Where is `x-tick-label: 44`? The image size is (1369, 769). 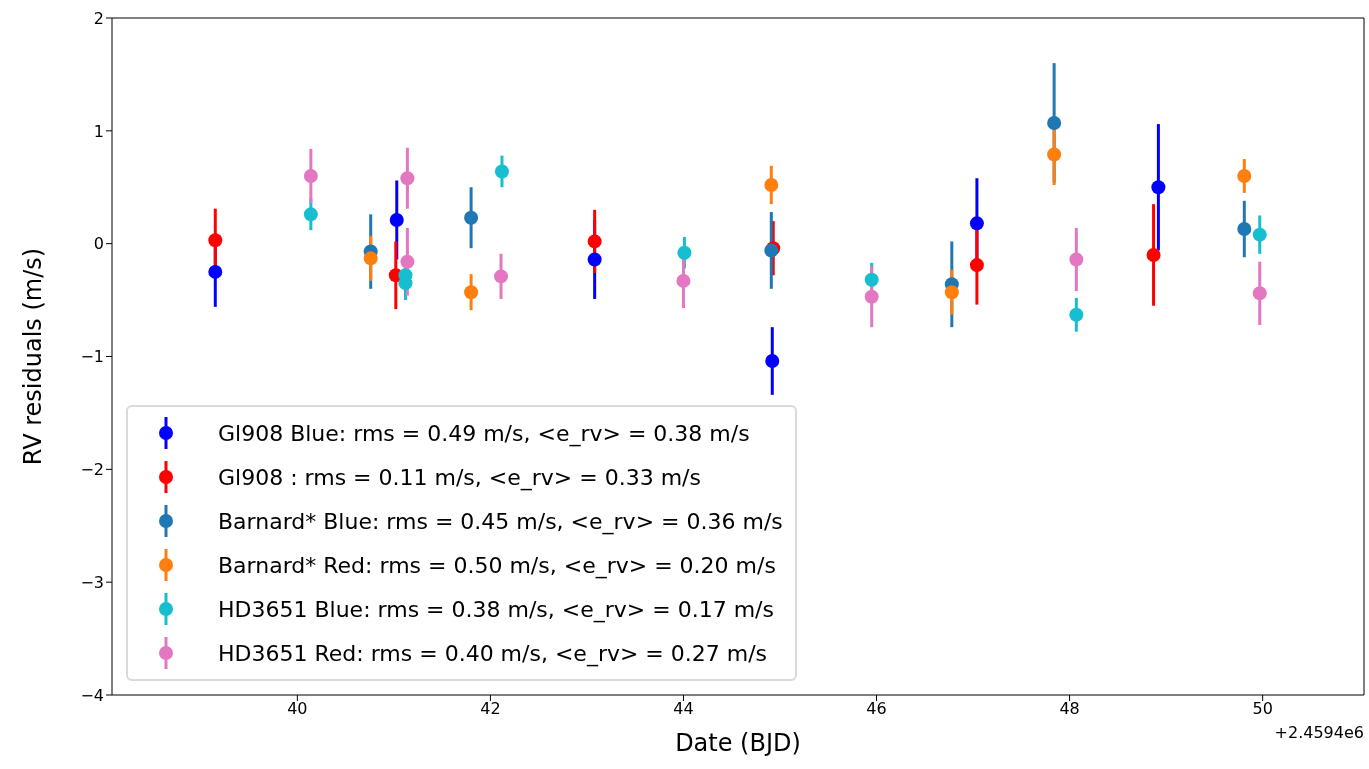 x-tick-label: 44 is located at coordinates (683, 709).